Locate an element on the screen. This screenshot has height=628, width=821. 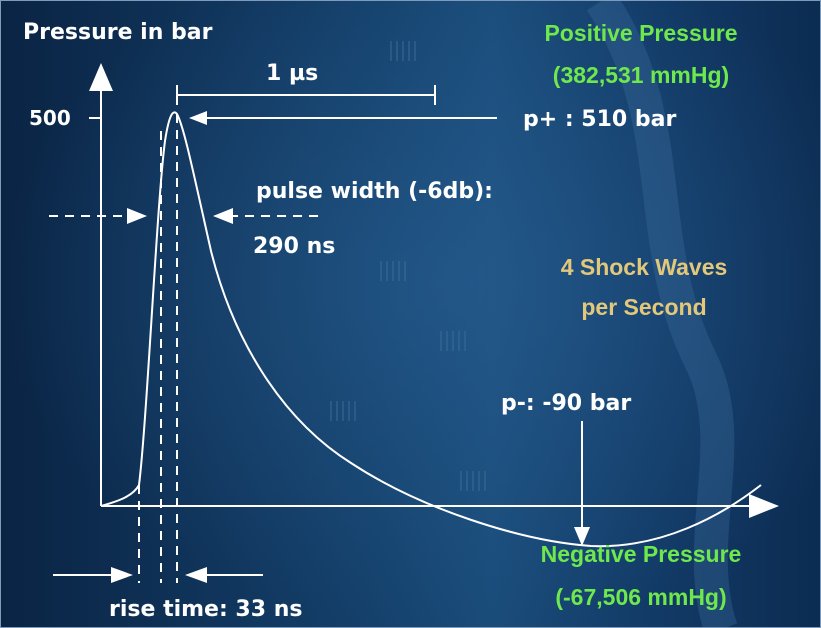
negative-pressure-title: Negative Pressure is located at coordinates (641, 554).